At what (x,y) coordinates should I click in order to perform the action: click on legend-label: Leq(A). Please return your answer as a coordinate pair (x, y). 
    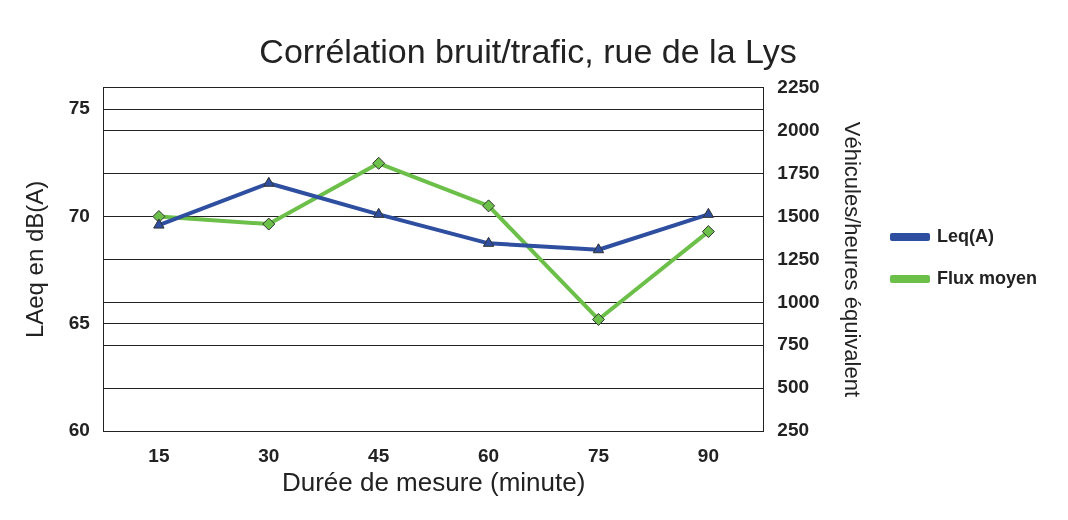
    Looking at the image, I should click on (965, 235).